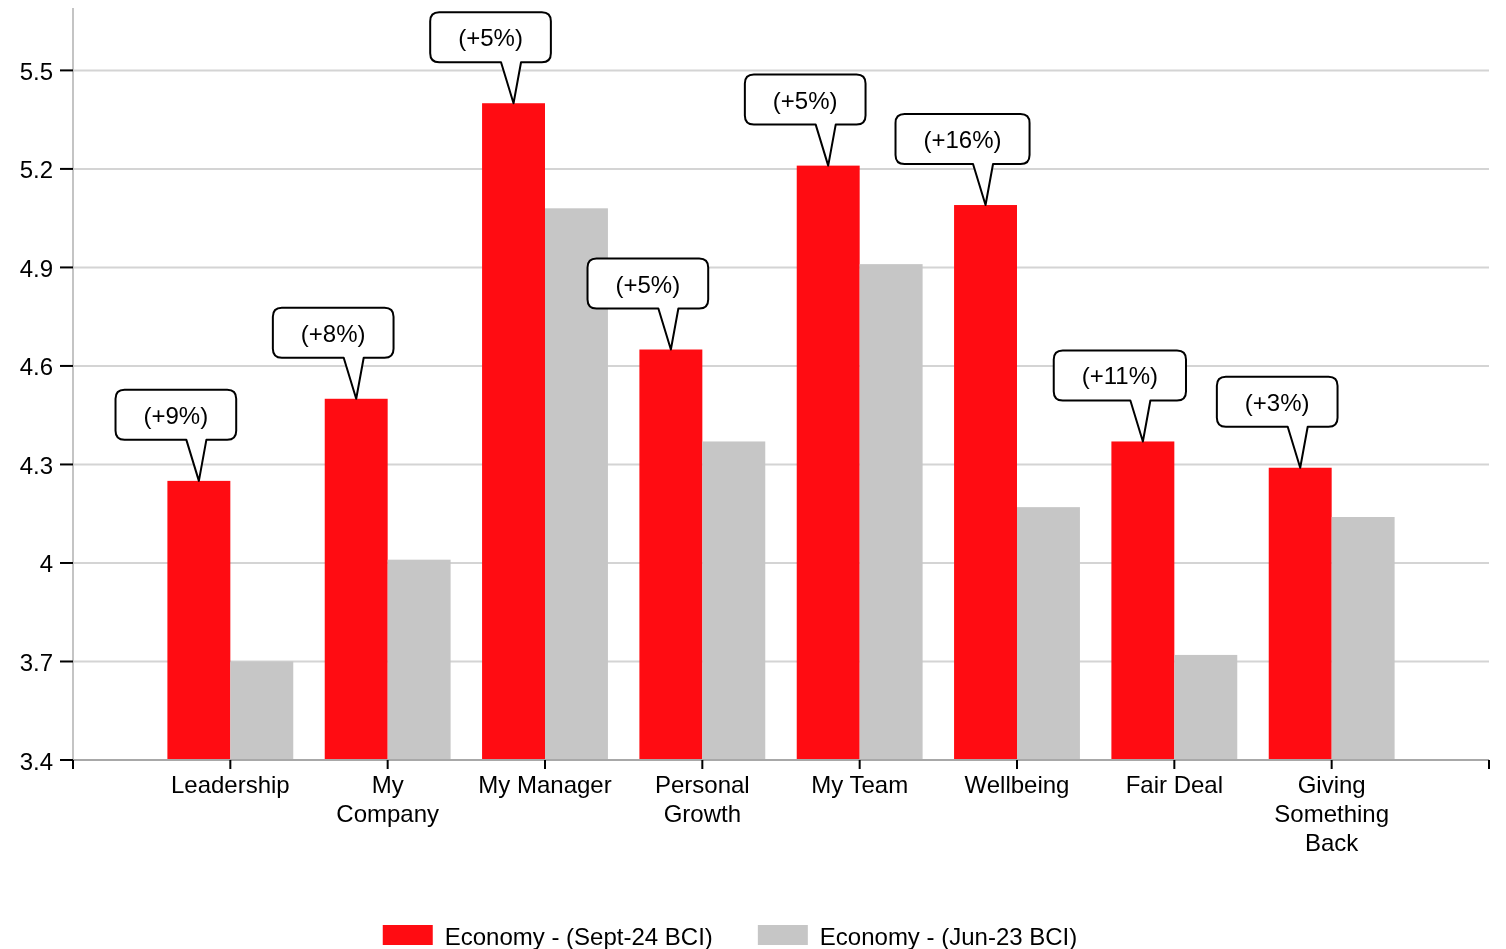 The width and height of the screenshot is (1506, 949). I want to click on annotation: (+3%), so click(1277, 402).